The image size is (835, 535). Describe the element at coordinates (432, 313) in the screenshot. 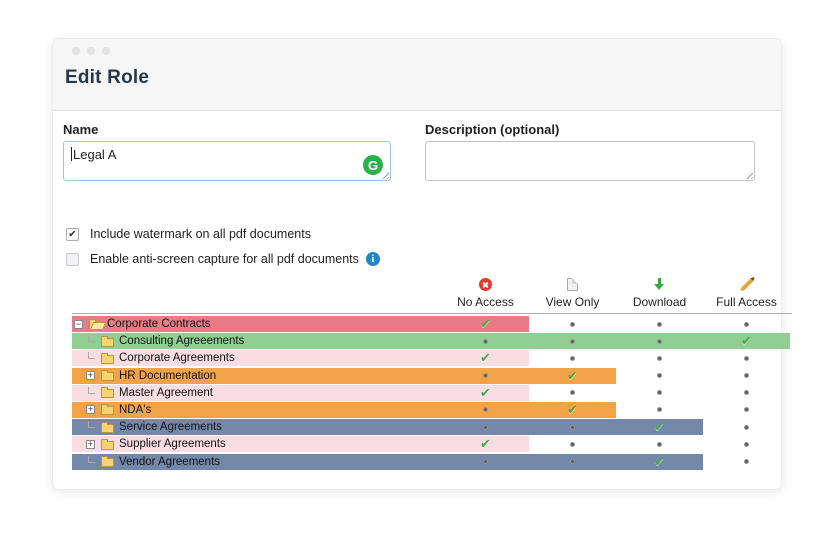

I see `matrix-divider` at that location.